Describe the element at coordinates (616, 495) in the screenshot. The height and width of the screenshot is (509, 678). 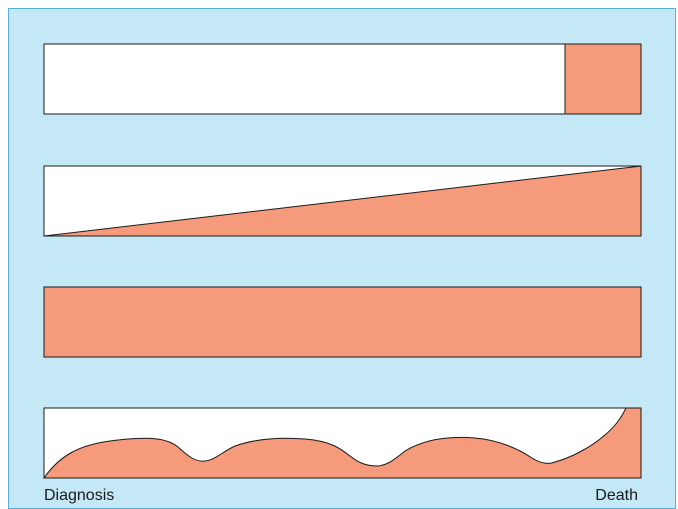
I see `axis-end-label: Death` at that location.